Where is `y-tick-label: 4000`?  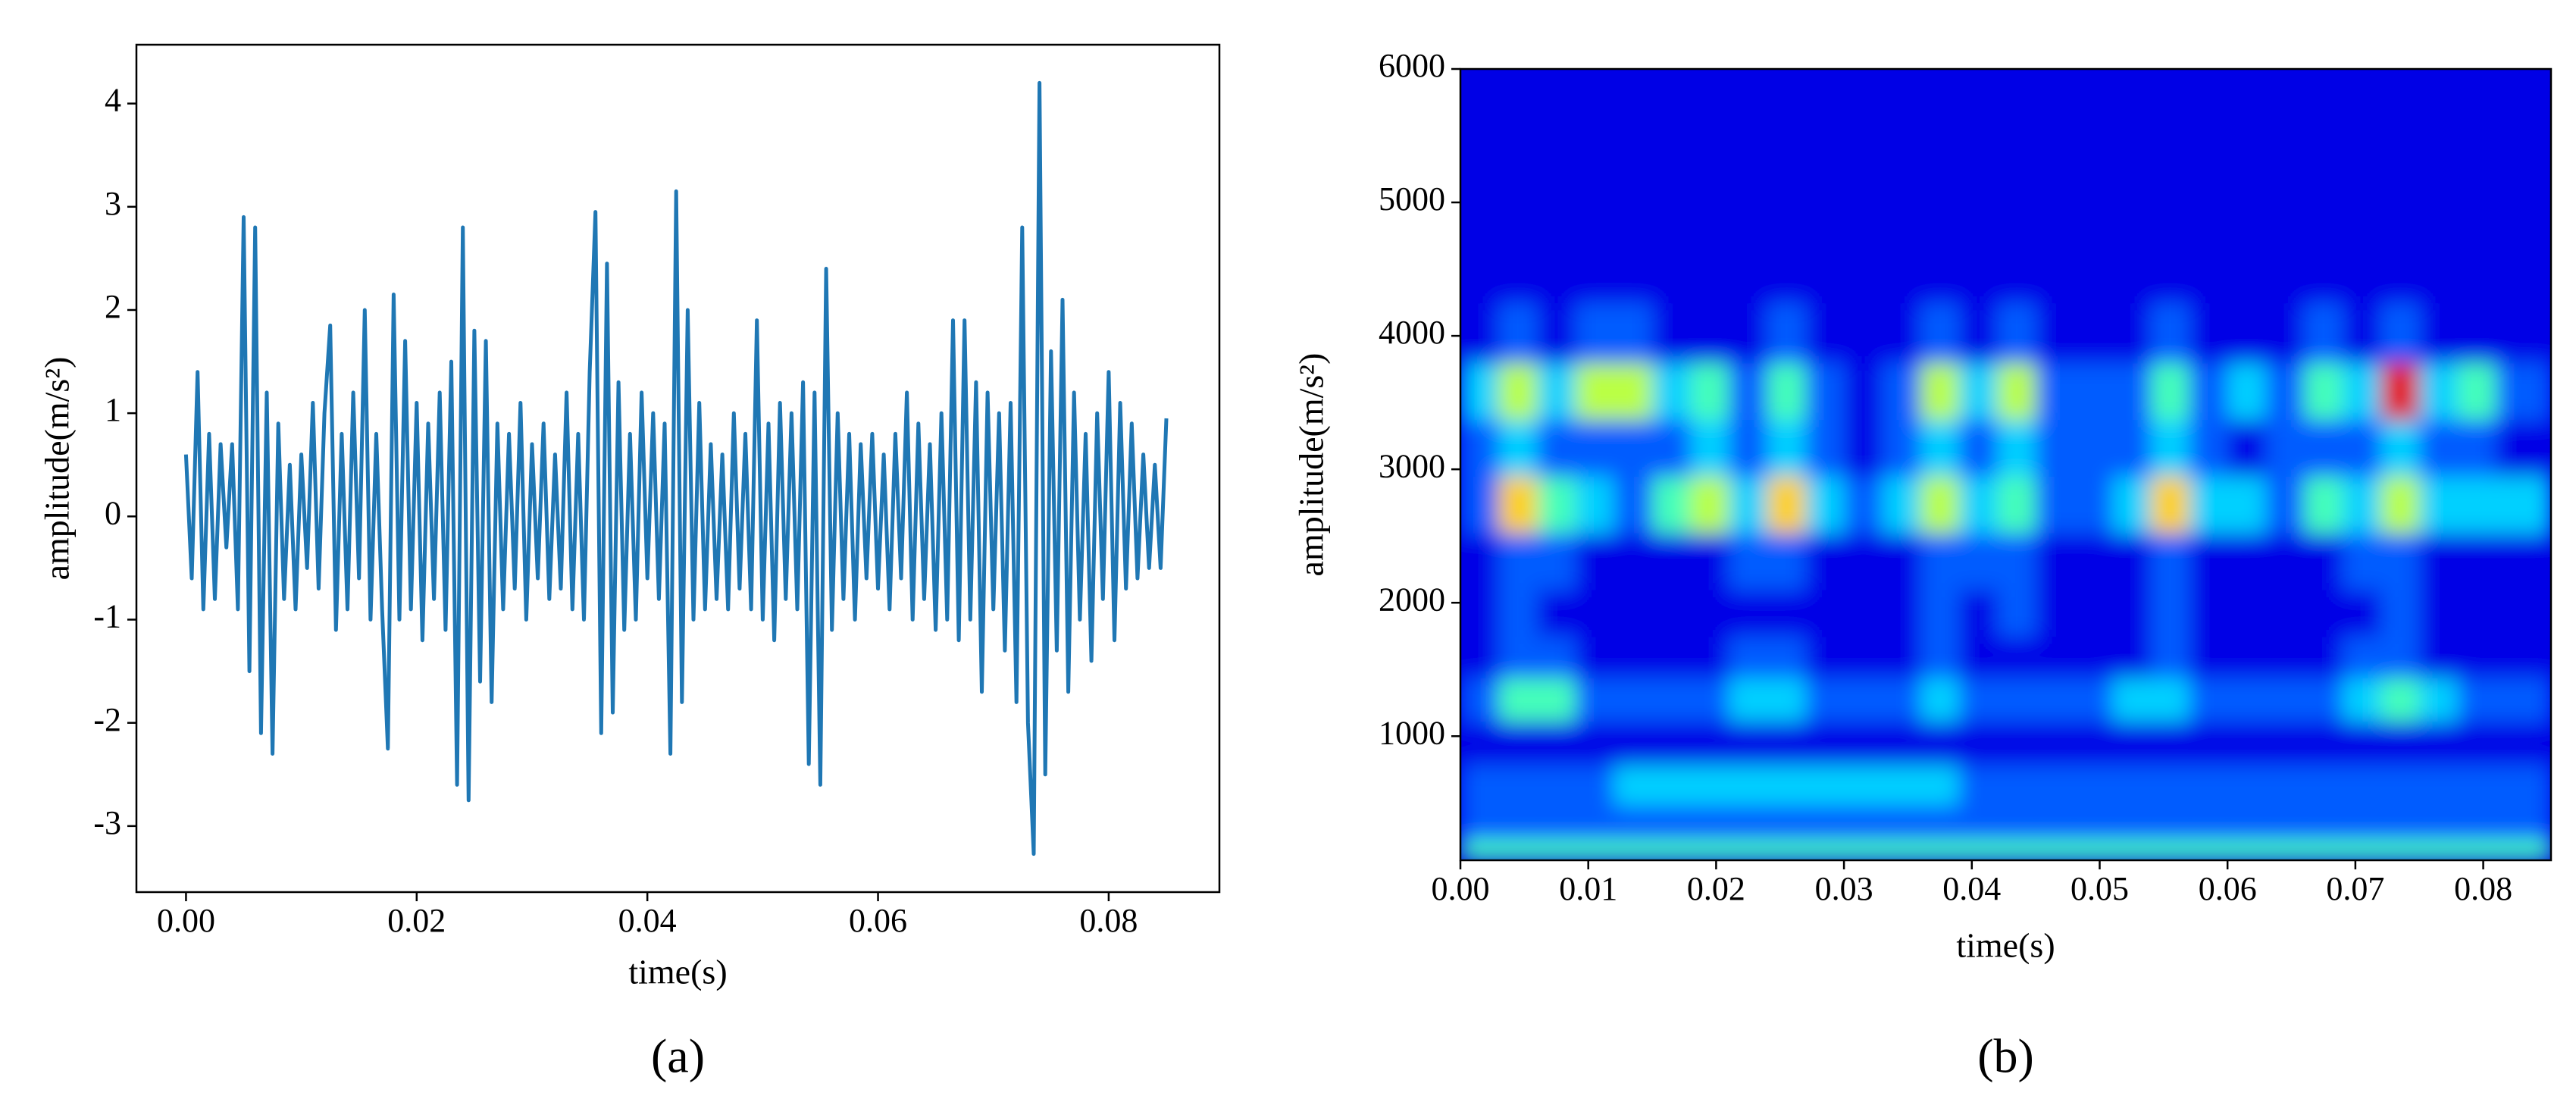
y-tick-label: 4000 is located at coordinates (1412, 332).